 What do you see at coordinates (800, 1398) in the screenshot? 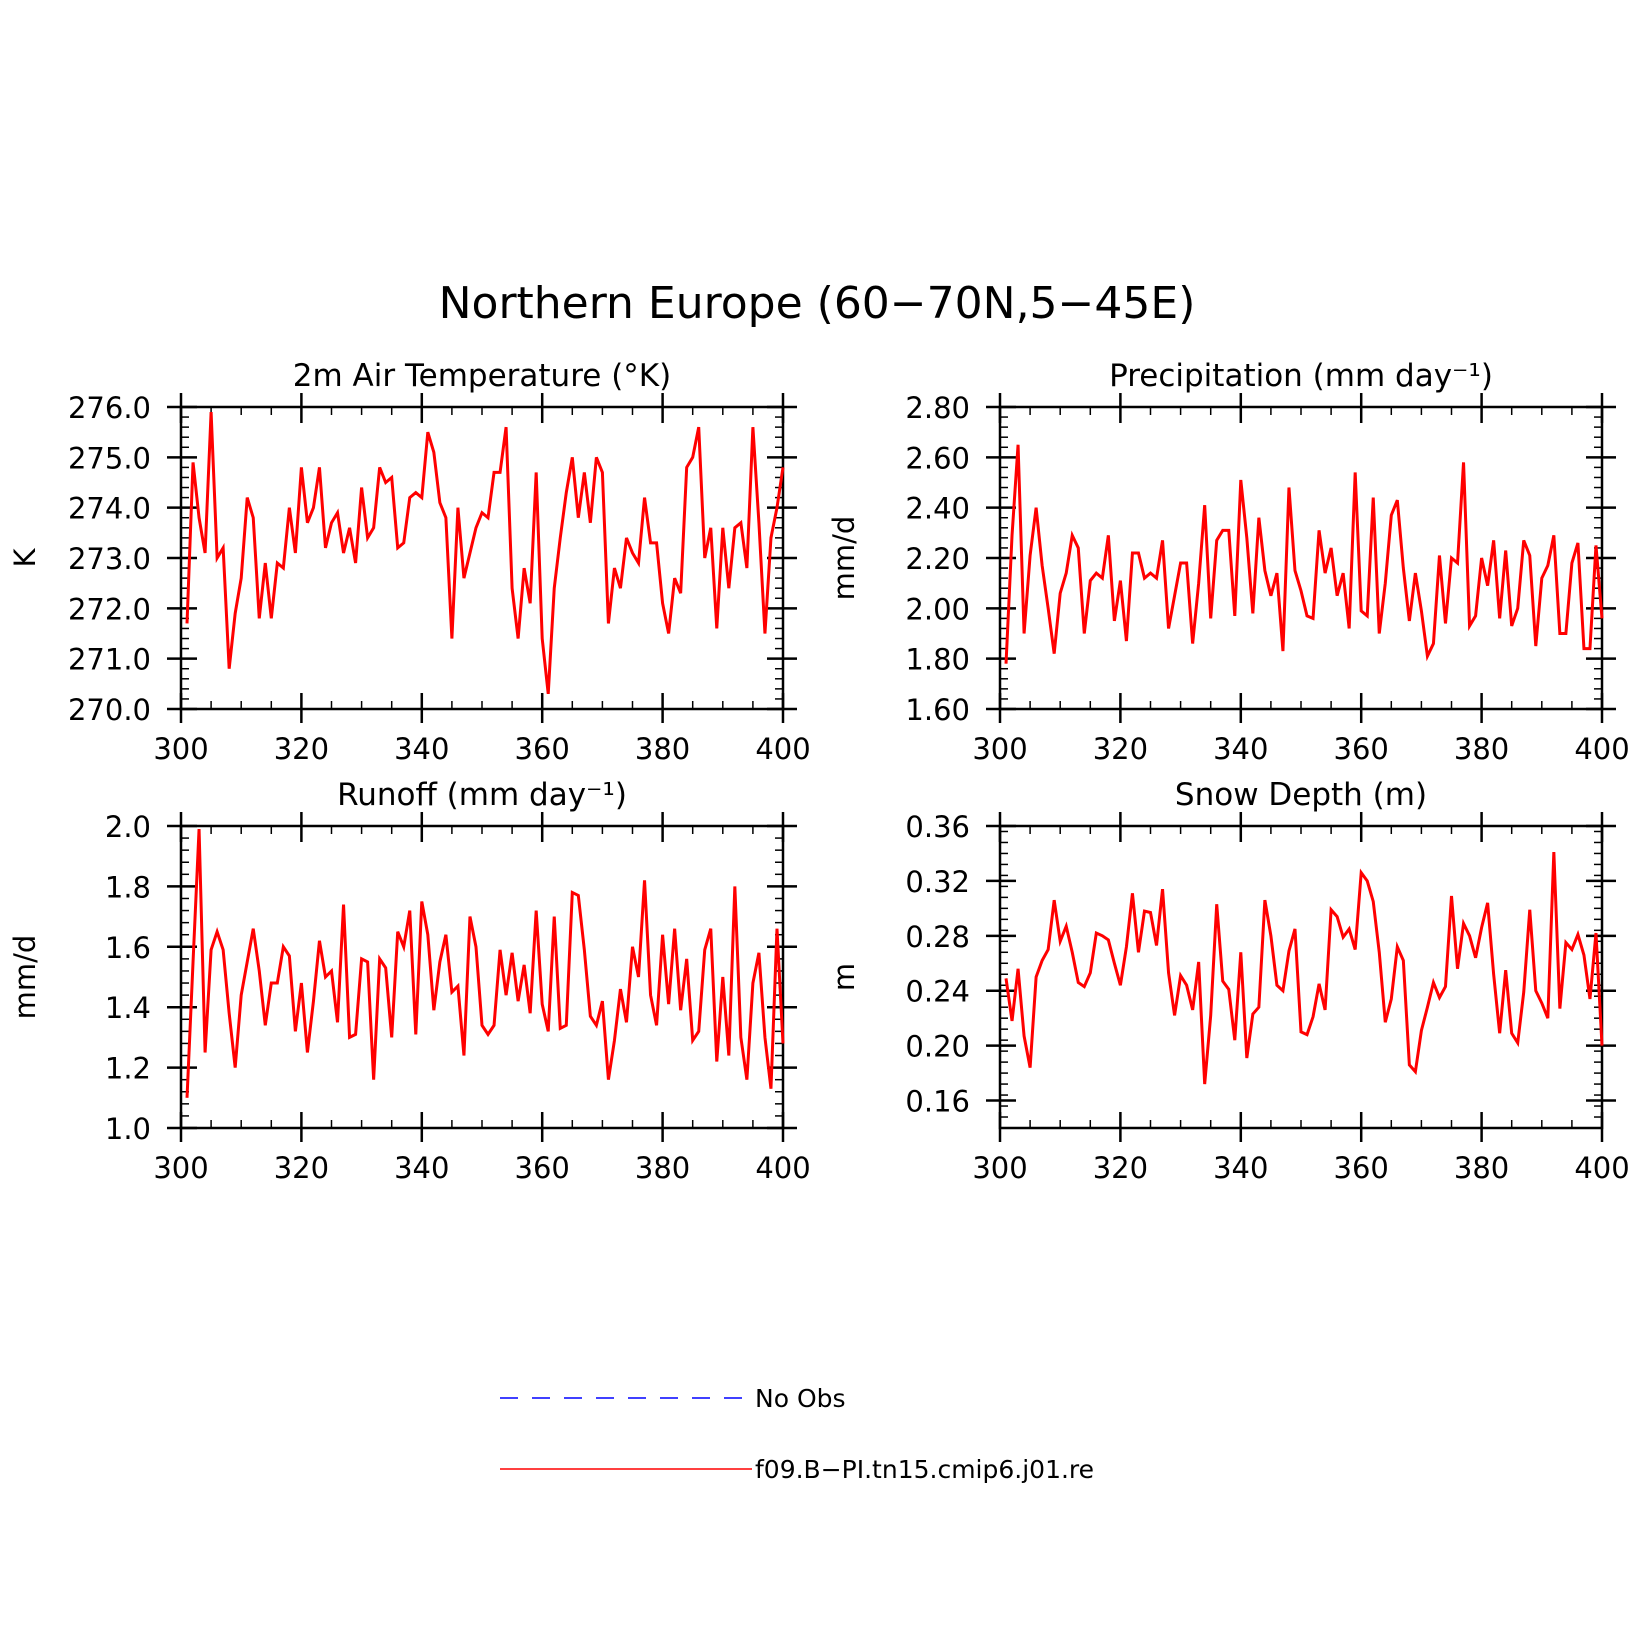
I see `legend-label-obs: No Obs` at bounding box center [800, 1398].